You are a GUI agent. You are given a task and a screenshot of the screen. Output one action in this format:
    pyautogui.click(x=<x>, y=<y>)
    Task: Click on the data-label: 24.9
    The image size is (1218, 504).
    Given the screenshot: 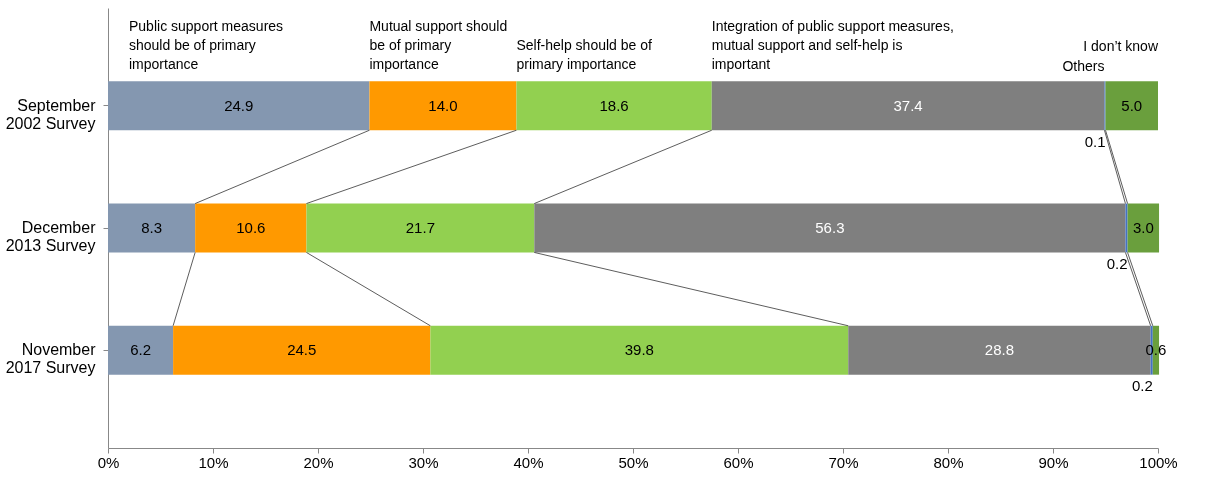 What is the action you would take?
    pyautogui.click(x=239, y=105)
    